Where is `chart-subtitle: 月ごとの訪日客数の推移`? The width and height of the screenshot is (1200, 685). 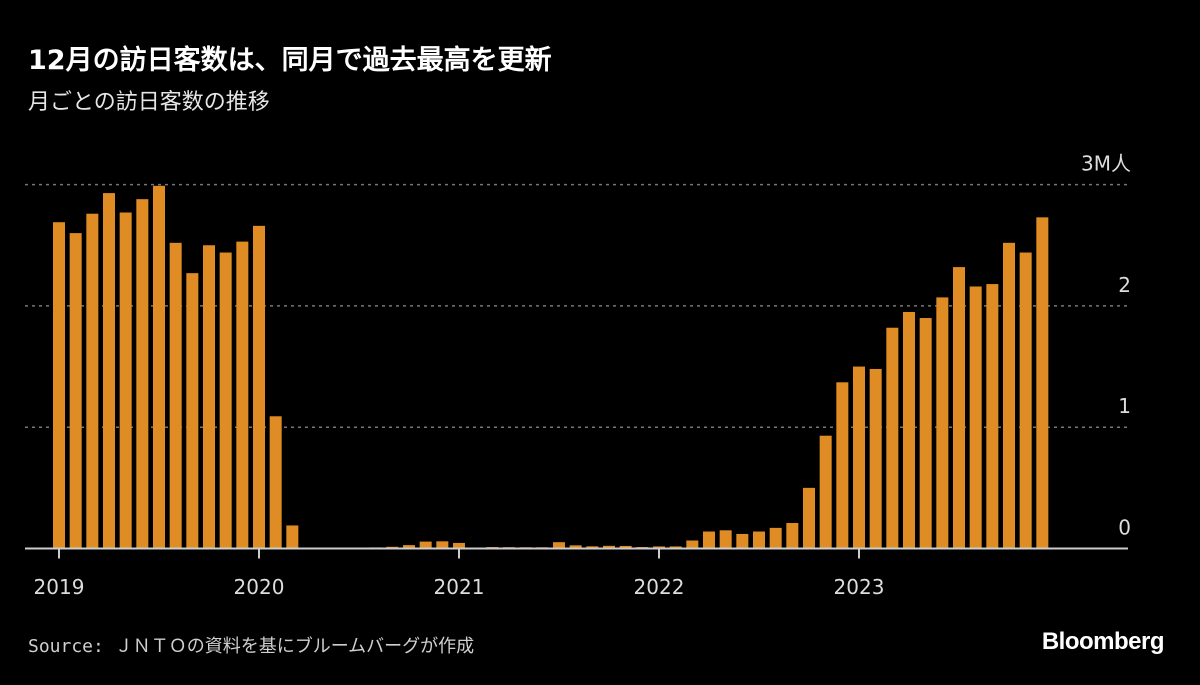
chart-subtitle: 月ごとの訪日客数の推移 is located at coordinates (149, 102).